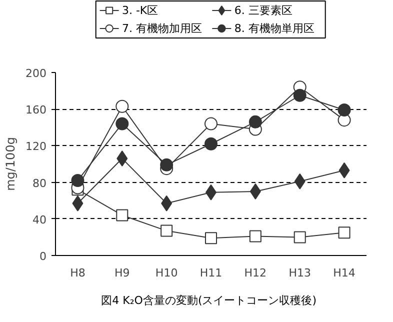 The width and height of the screenshot is (393, 322). Describe the element at coordinates (43, 256) in the screenshot. I see `y-tick-label: 0` at that location.